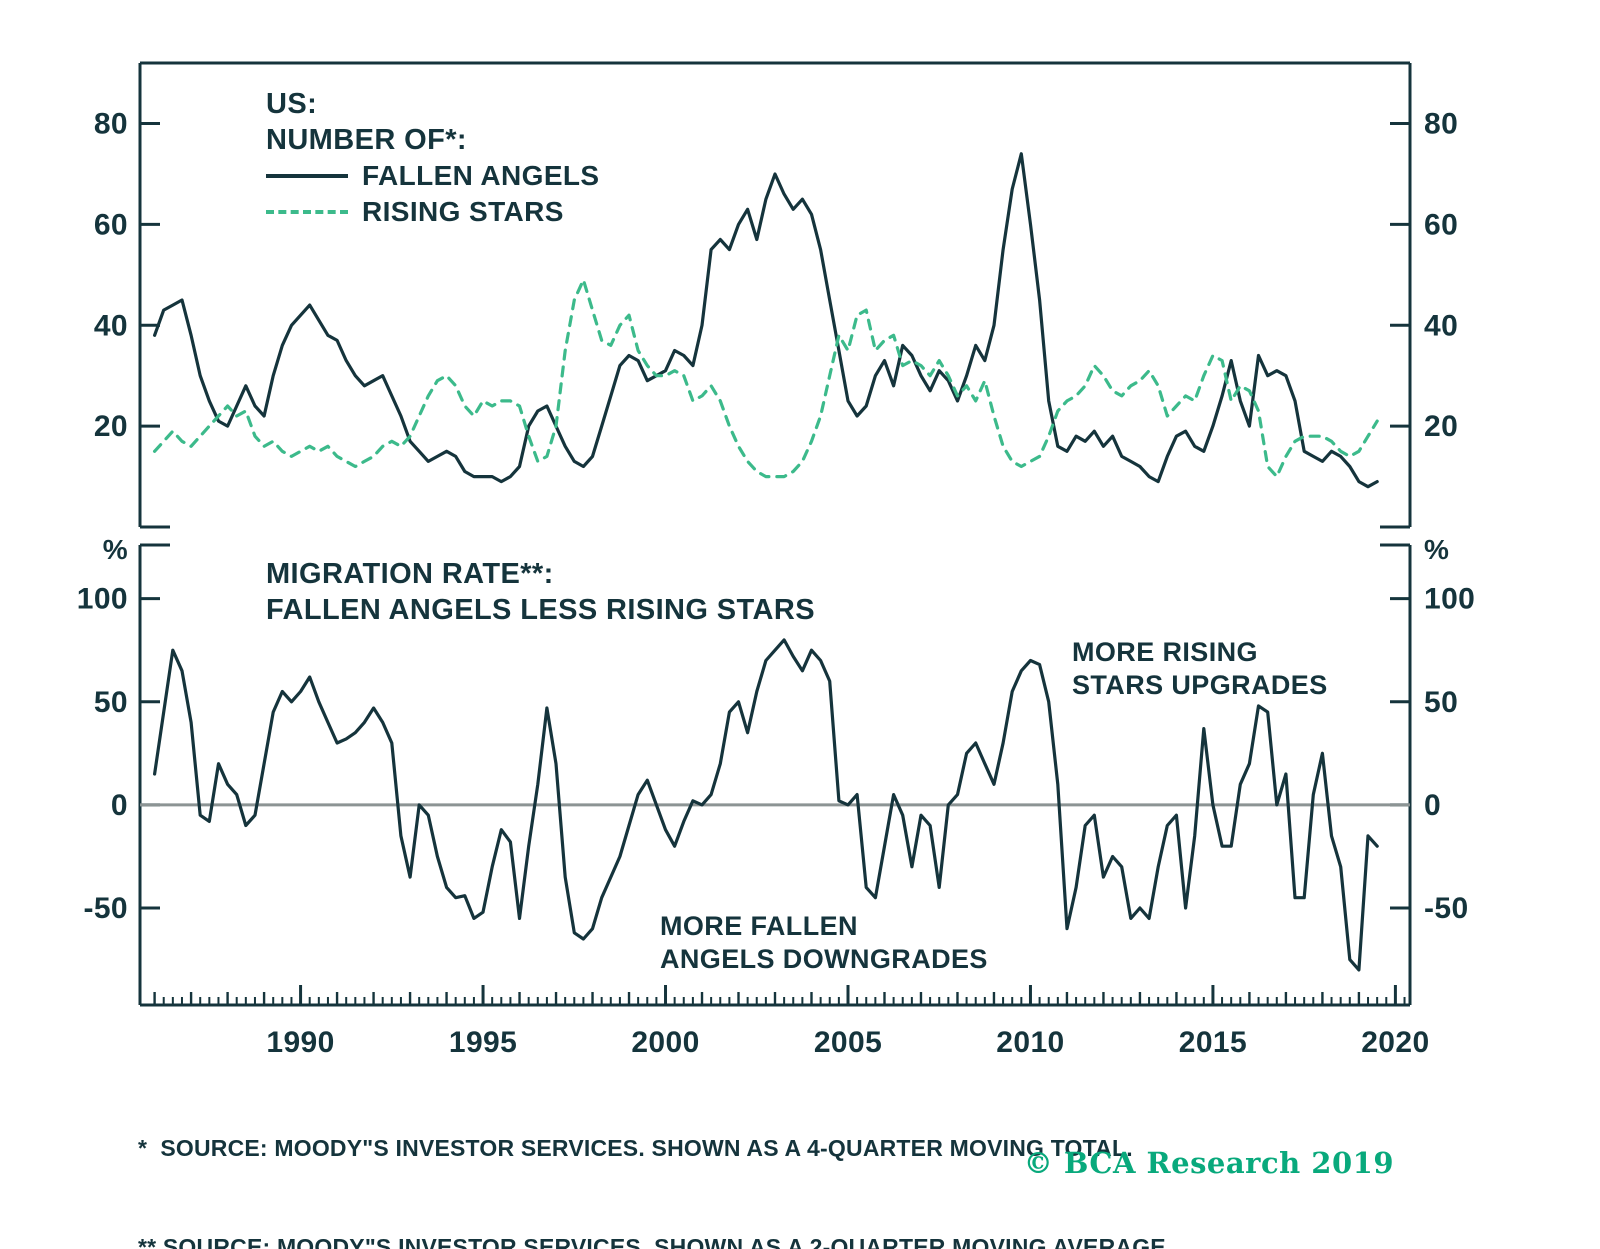 This screenshot has width=1600, height=1249. What do you see at coordinates (766, 378) in the screenshot?
I see `series-dashed-line` at bounding box center [766, 378].